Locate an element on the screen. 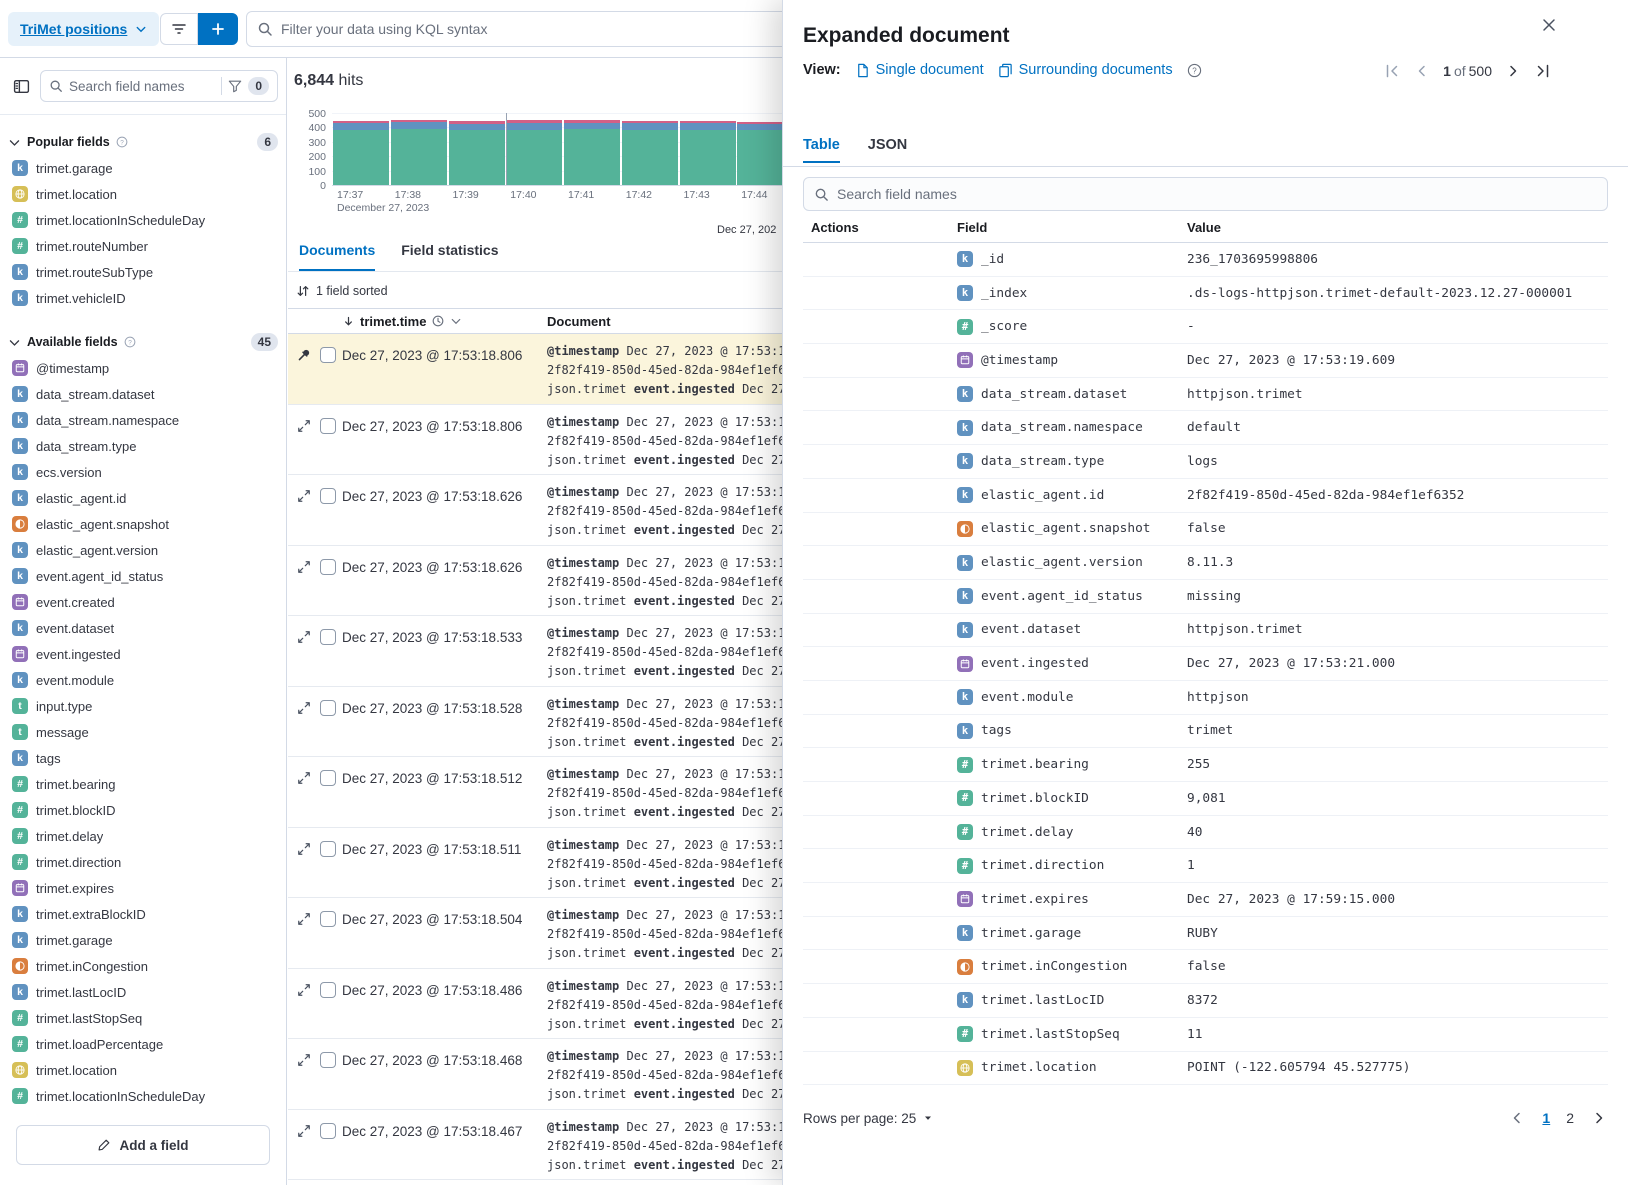  sidebar-field-item: # trimet.delay is located at coordinates (143, 836).